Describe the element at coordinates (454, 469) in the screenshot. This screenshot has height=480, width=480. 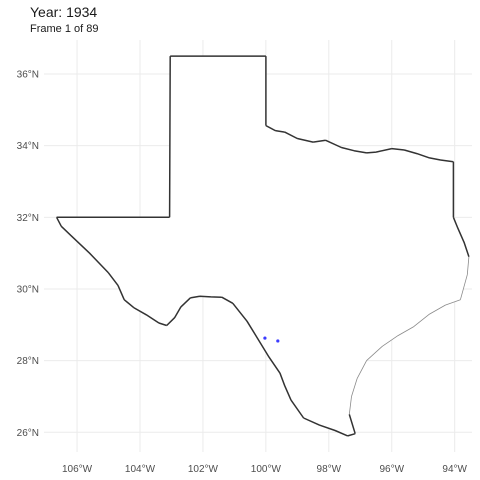
I see `x-tick-label: 94°W` at that location.